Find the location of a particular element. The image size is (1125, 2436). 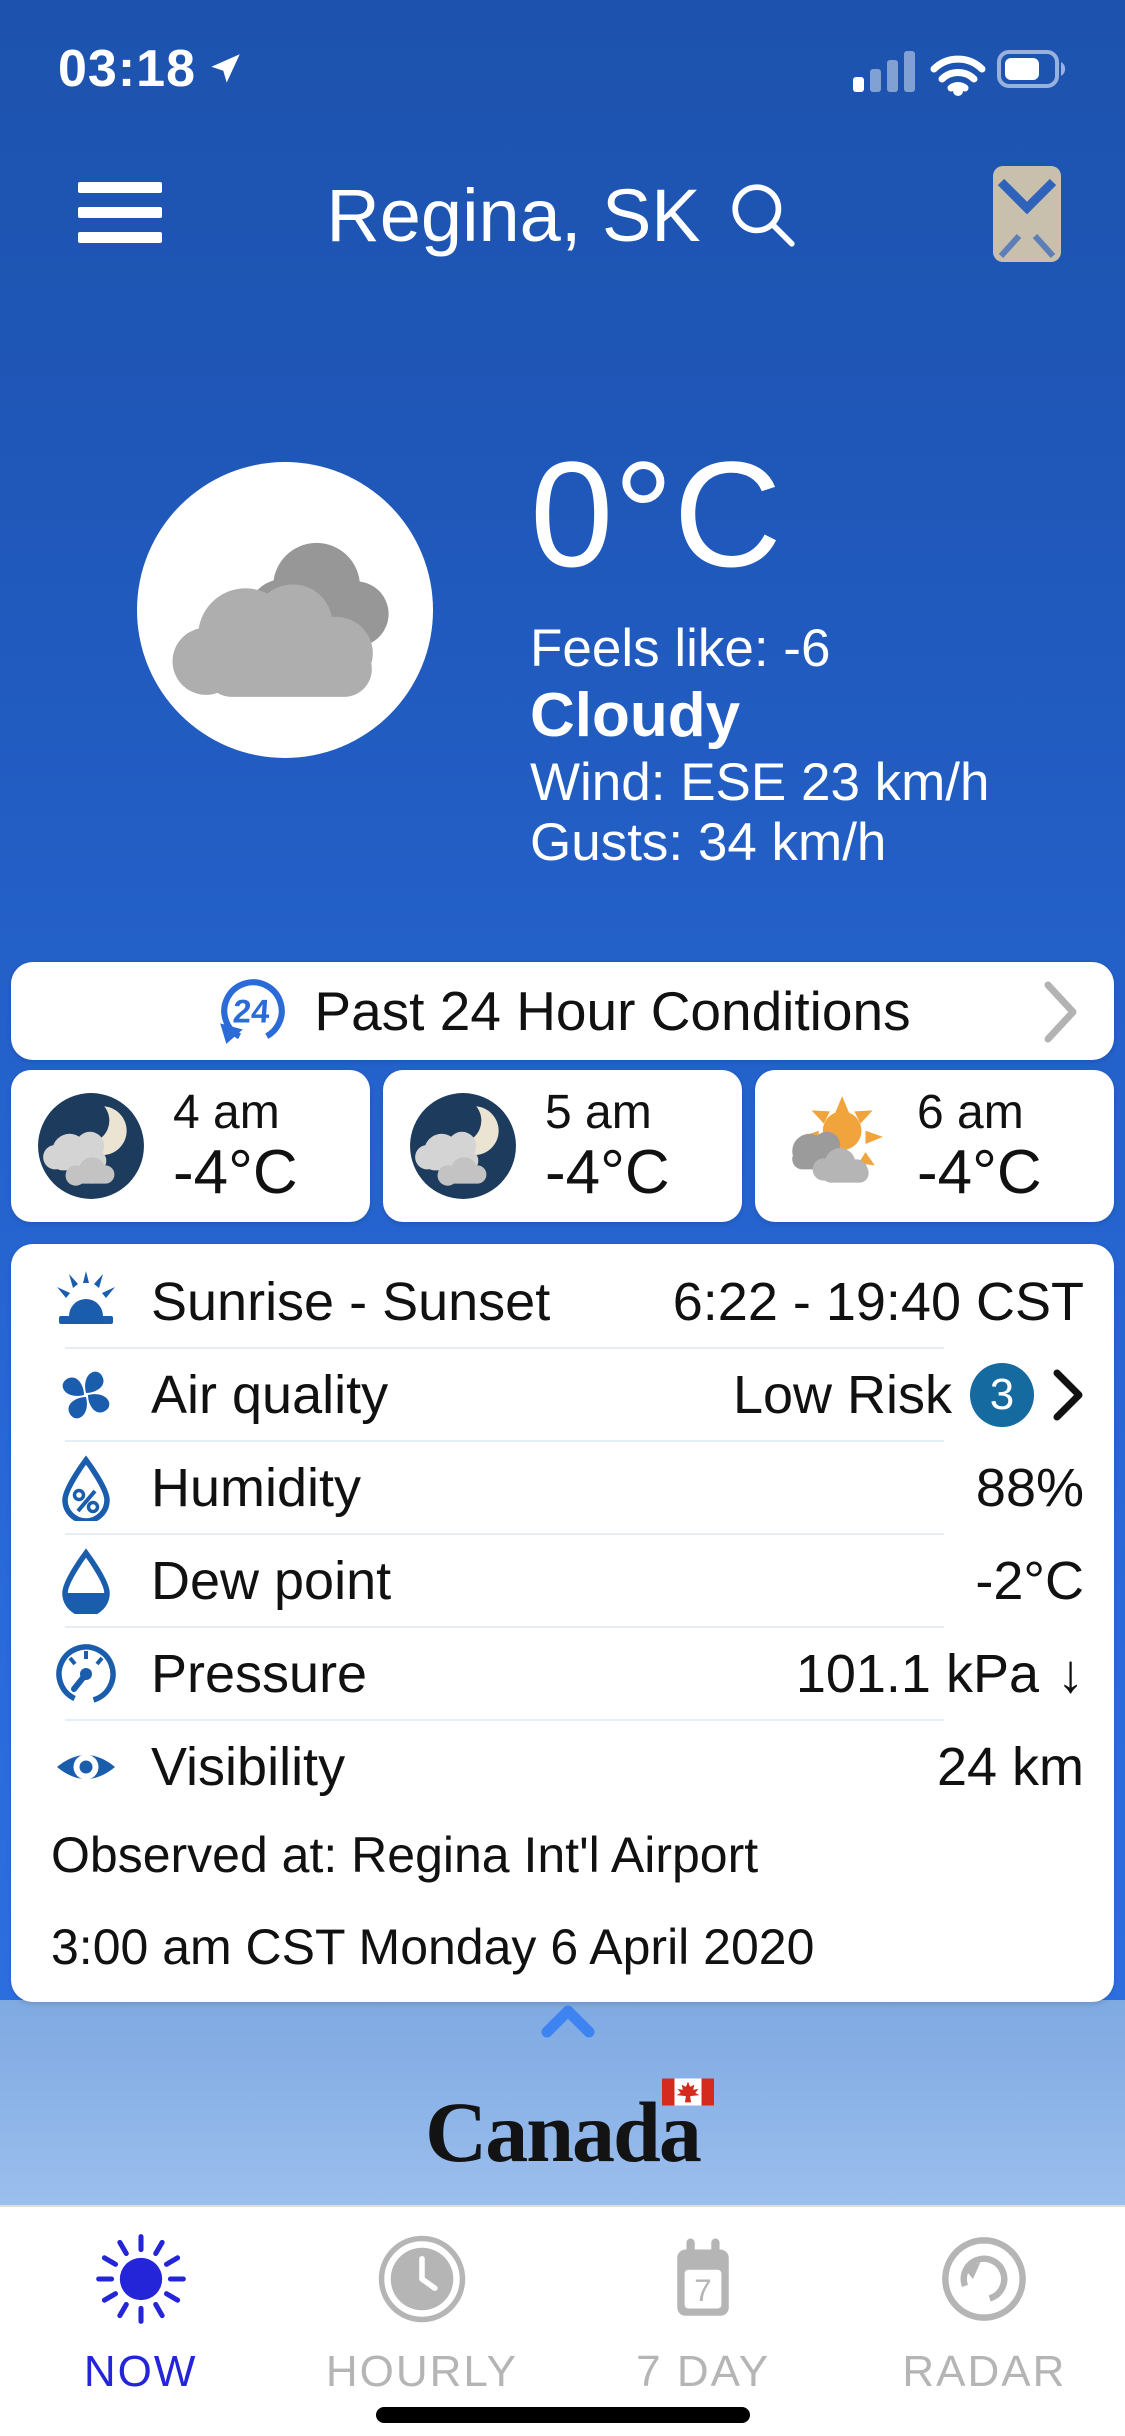

air-quality-row: Air quality Low Risk 3 is located at coordinates (567, 1394).